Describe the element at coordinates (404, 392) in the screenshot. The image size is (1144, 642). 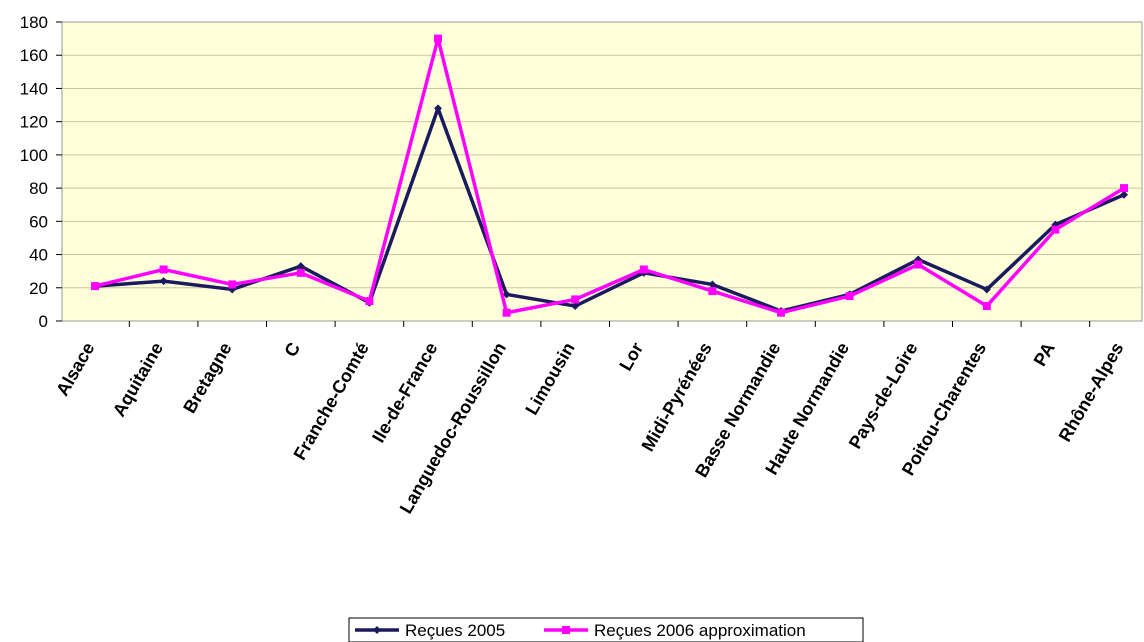
I see `x-category-label: Ile-de-France` at that location.